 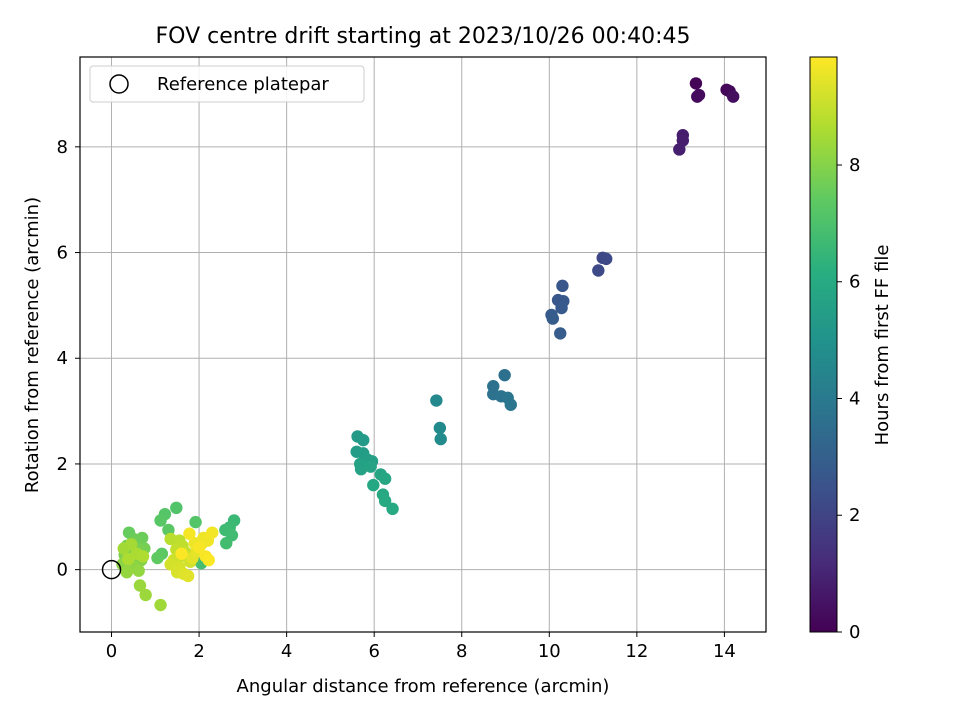 I want to click on x-tick-label: 12, so click(x=636, y=651).